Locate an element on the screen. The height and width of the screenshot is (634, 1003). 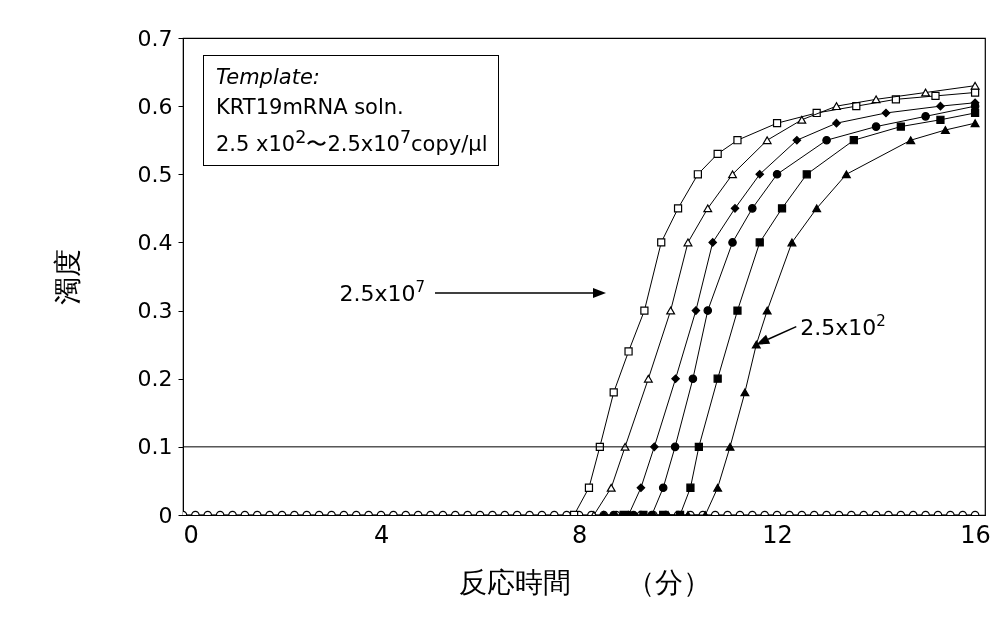
y-tick-label: 0.5 is located at coordinates (155, 174).